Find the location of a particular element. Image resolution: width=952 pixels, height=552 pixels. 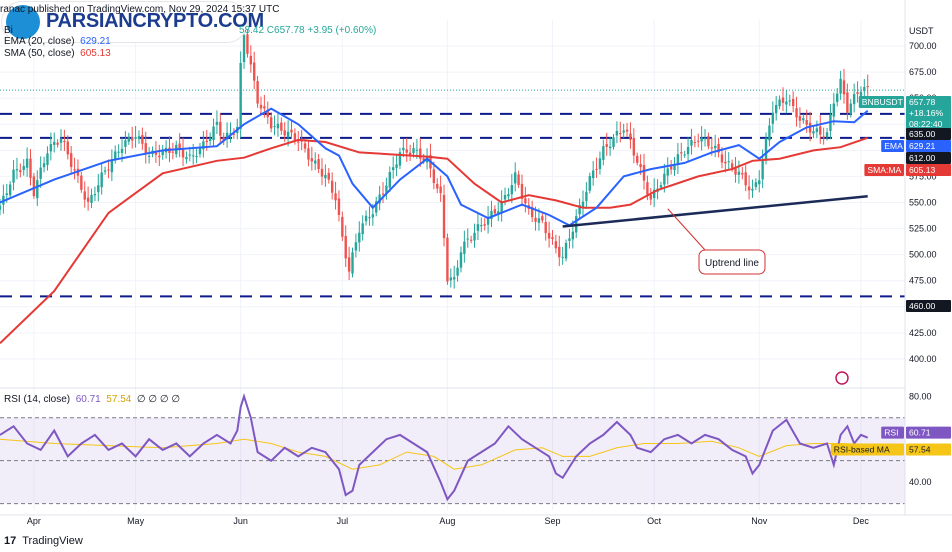

rsi-name-text: RSI-based MA is located at coordinates (862, 449).